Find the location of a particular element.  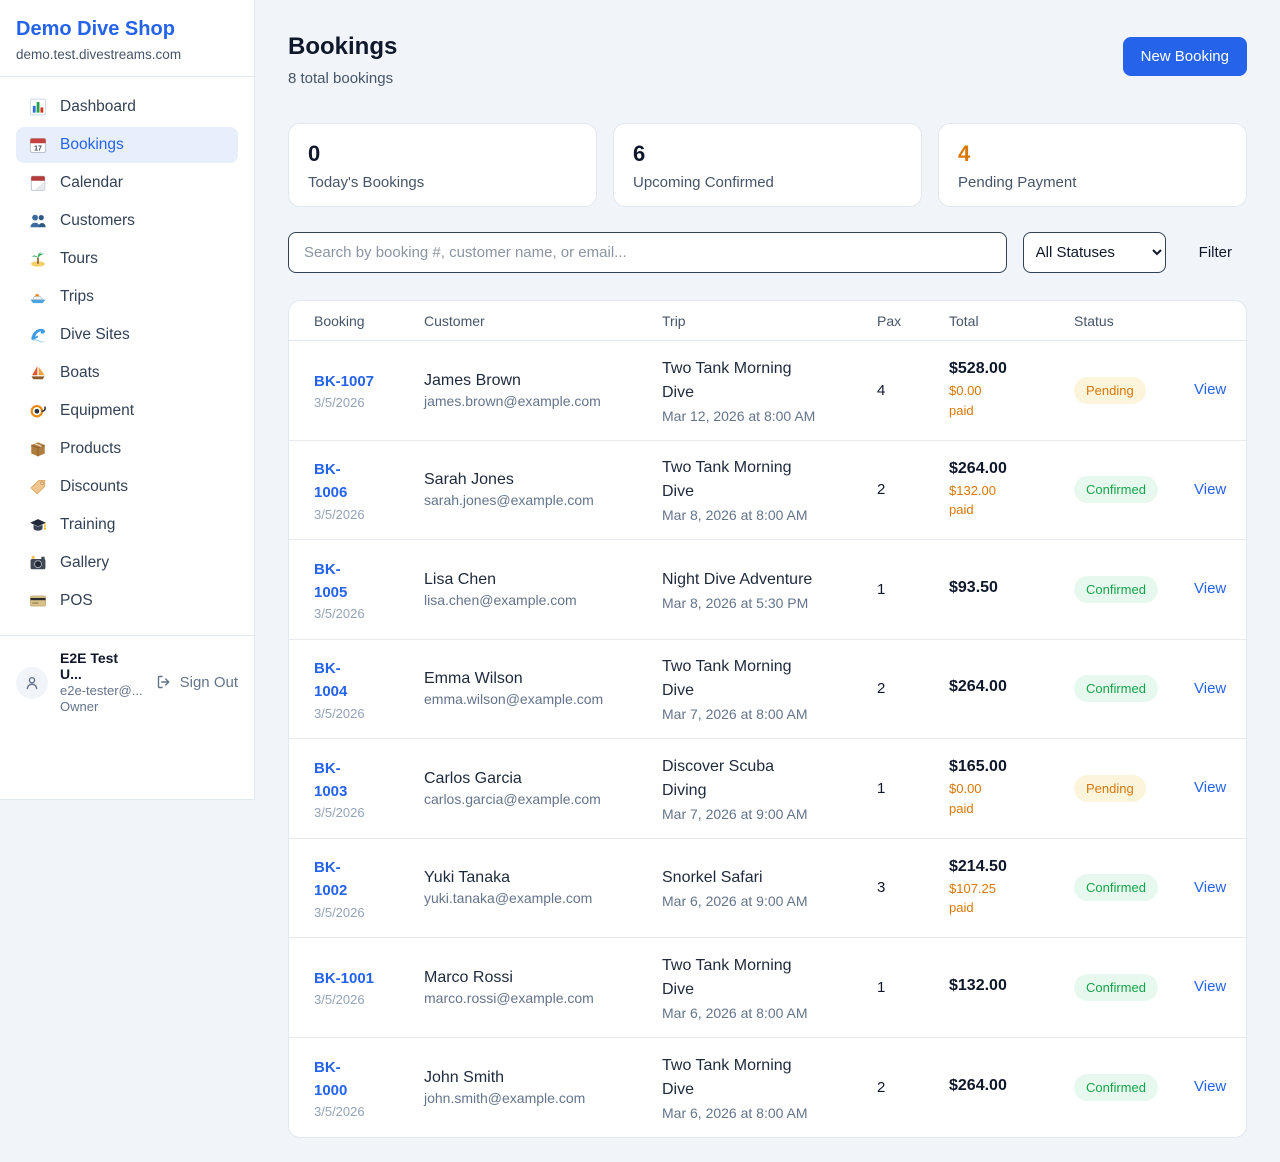

customer-email: sarah.jones@example.com is located at coordinates (509, 500).